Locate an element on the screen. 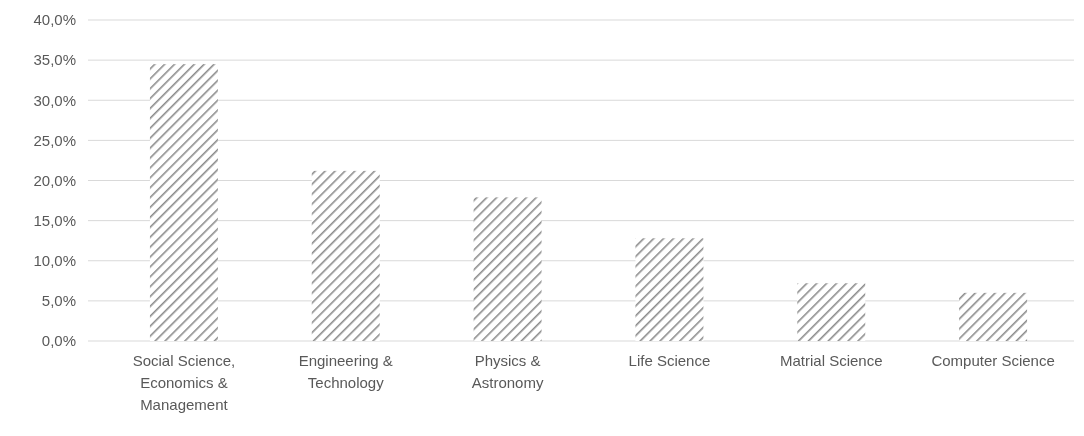 Image resolution: width=1084 pixels, height=436 pixels. y-tick-label: 25,0% is located at coordinates (54, 140).